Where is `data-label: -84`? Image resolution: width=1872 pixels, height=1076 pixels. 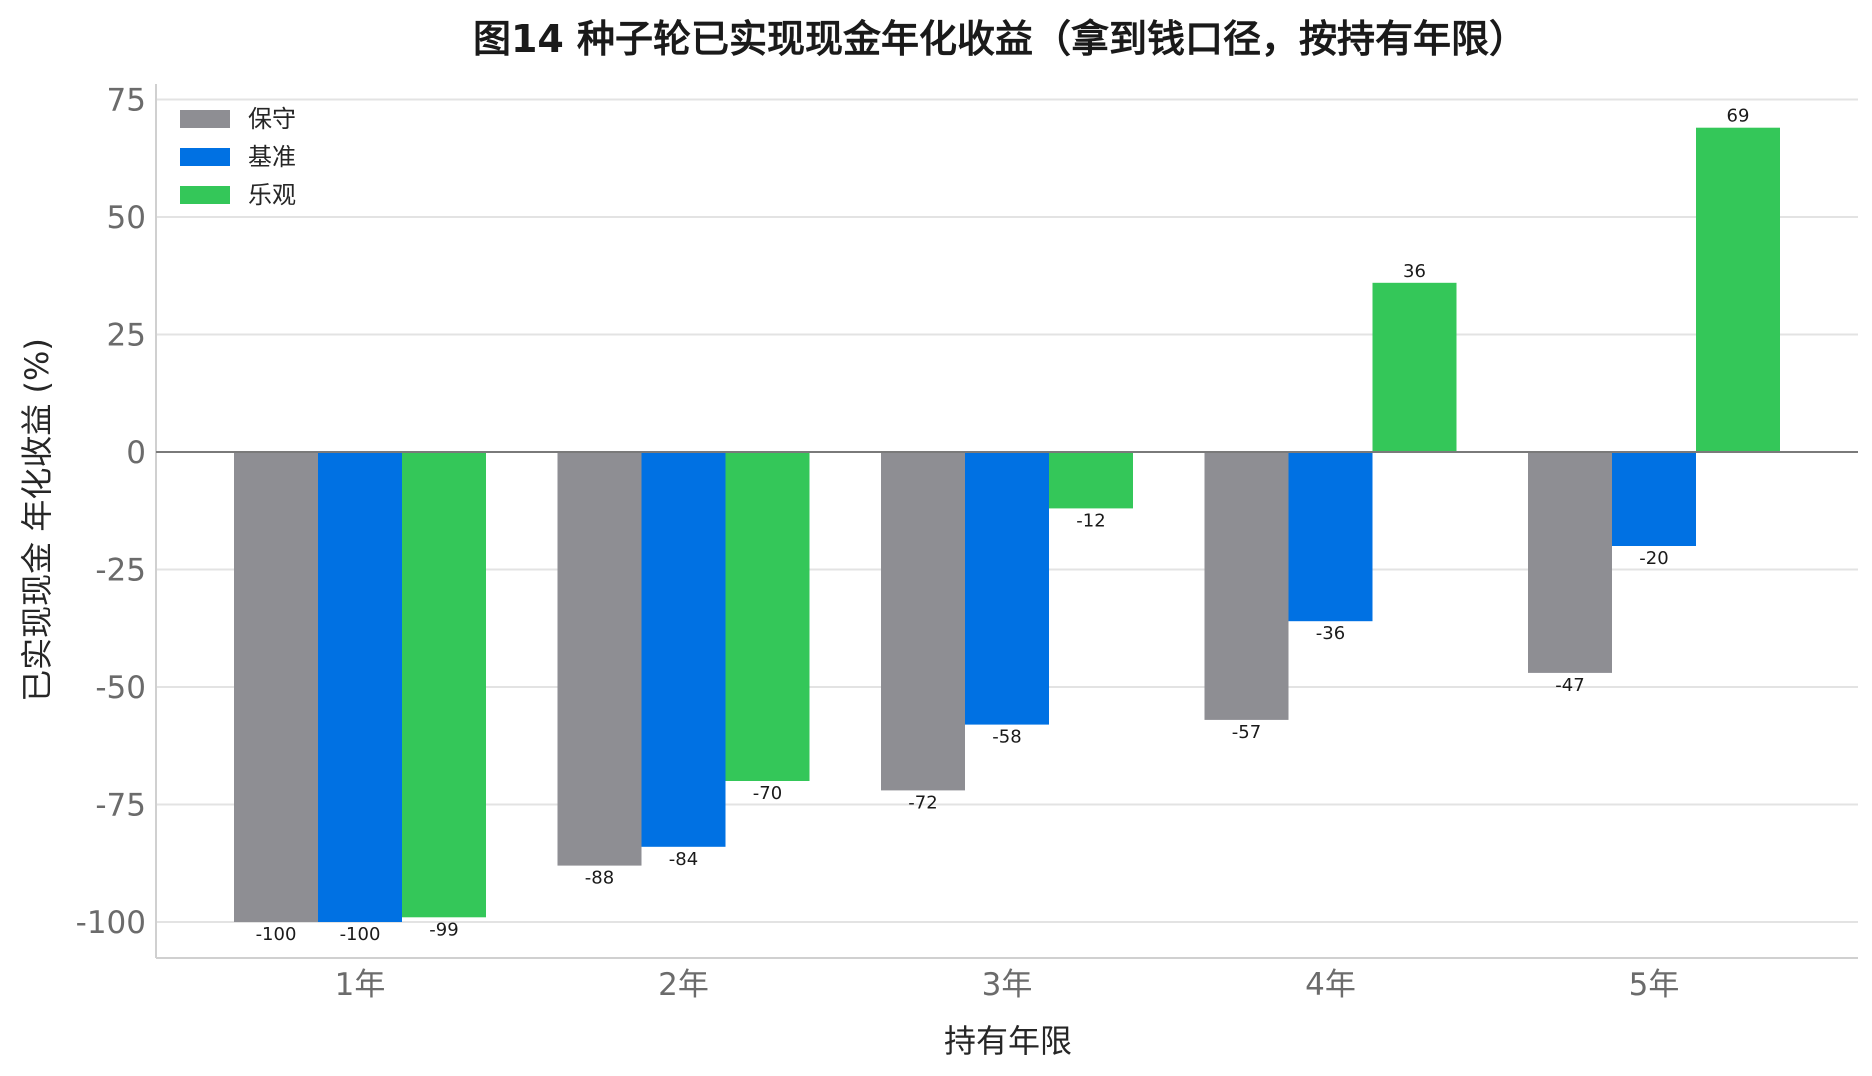
data-label: -84 is located at coordinates (683, 859).